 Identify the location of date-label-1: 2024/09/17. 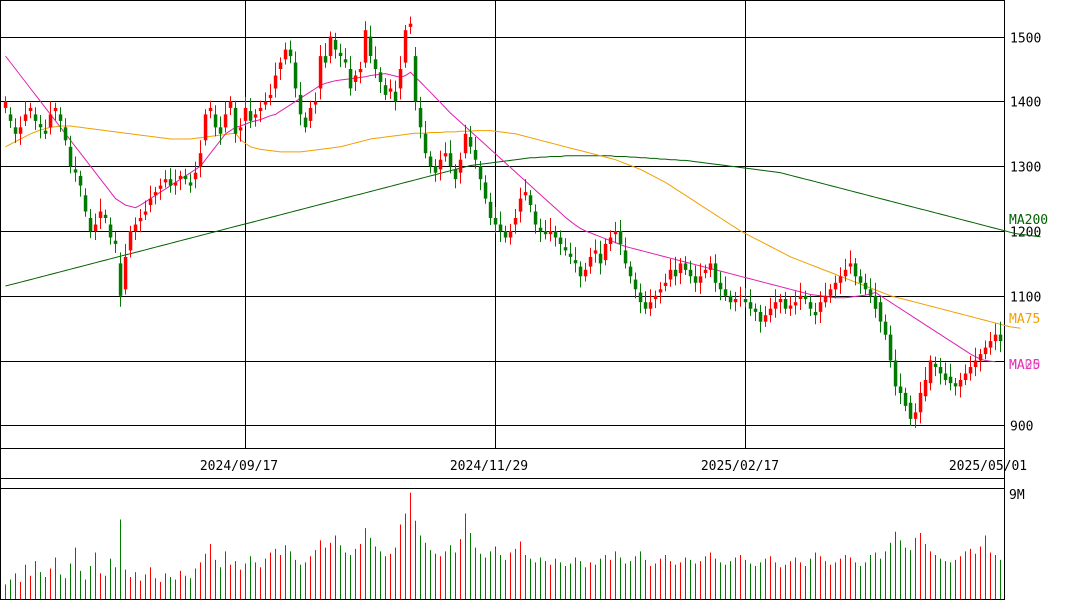
(239, 466).